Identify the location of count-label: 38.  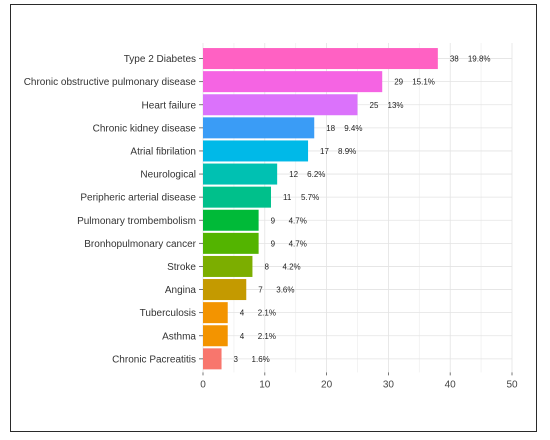
(454, 59).